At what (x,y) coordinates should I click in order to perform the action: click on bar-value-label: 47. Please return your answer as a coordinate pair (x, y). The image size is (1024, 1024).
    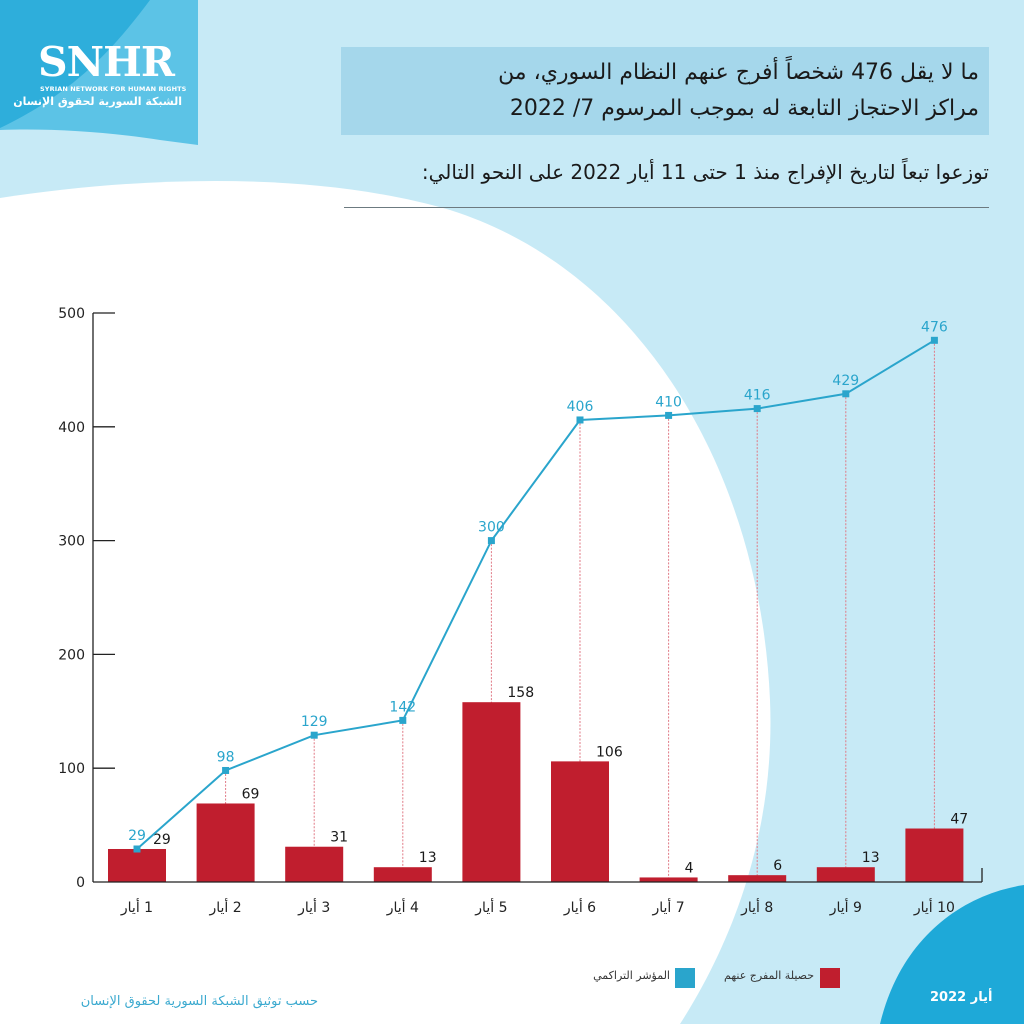
    Looking at the image, I should click on (959, 820).